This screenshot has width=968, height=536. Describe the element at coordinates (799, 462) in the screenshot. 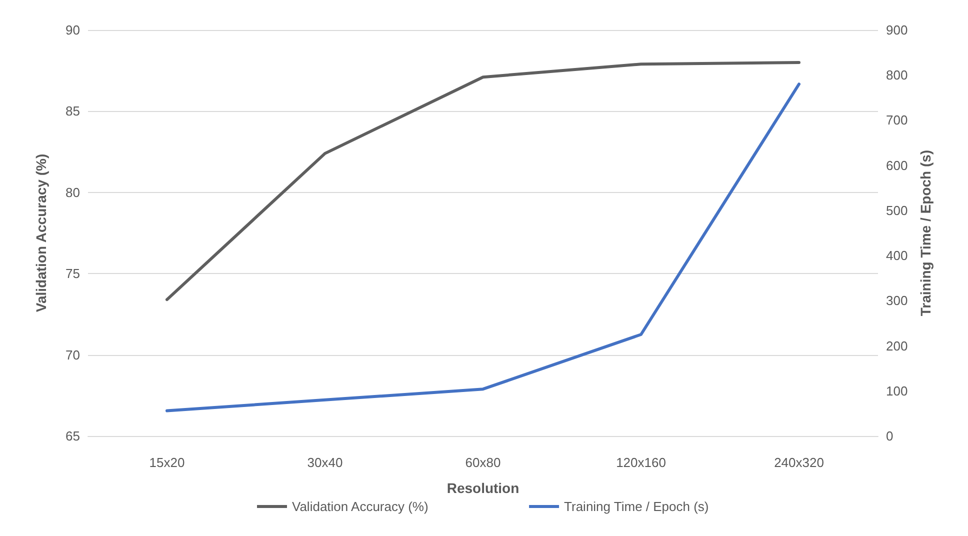

I see `x-tick-label: 240x320` at that location.